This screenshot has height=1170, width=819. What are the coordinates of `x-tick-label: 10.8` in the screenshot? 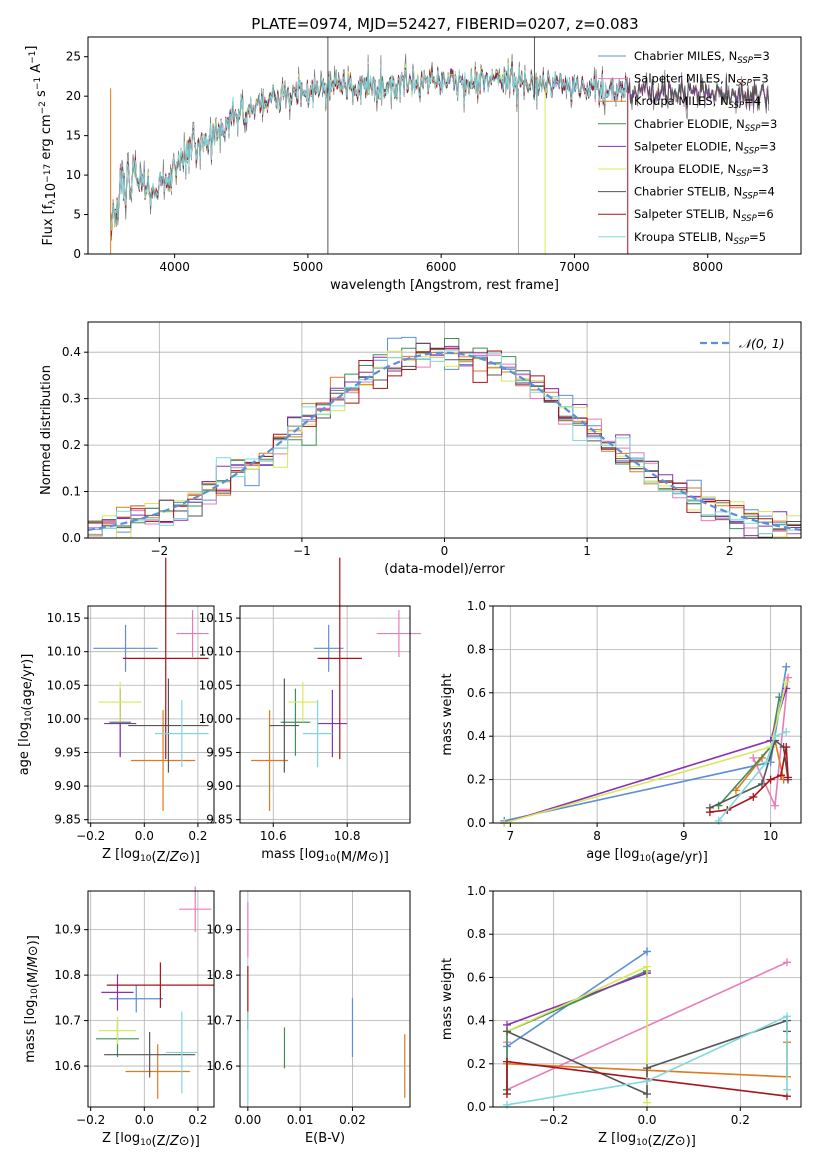 It's located at (347, 836).